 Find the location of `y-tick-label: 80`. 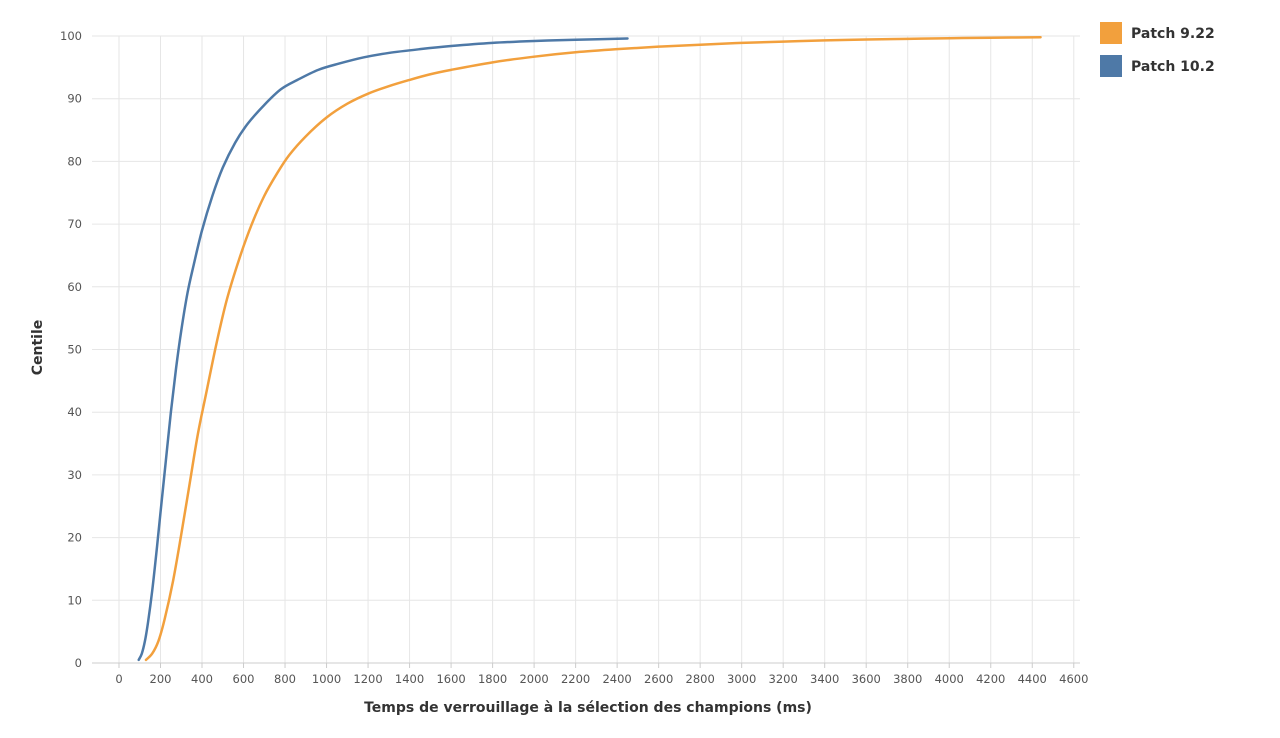

y-tick-label: 80 is located at coordinates (74, 161).